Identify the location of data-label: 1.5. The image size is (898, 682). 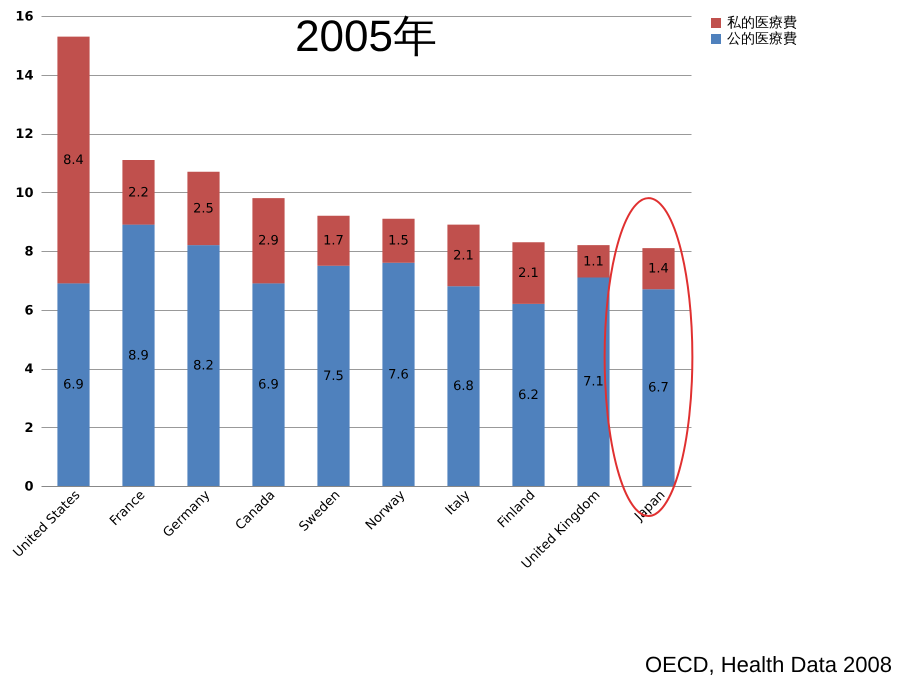
(398, 241).